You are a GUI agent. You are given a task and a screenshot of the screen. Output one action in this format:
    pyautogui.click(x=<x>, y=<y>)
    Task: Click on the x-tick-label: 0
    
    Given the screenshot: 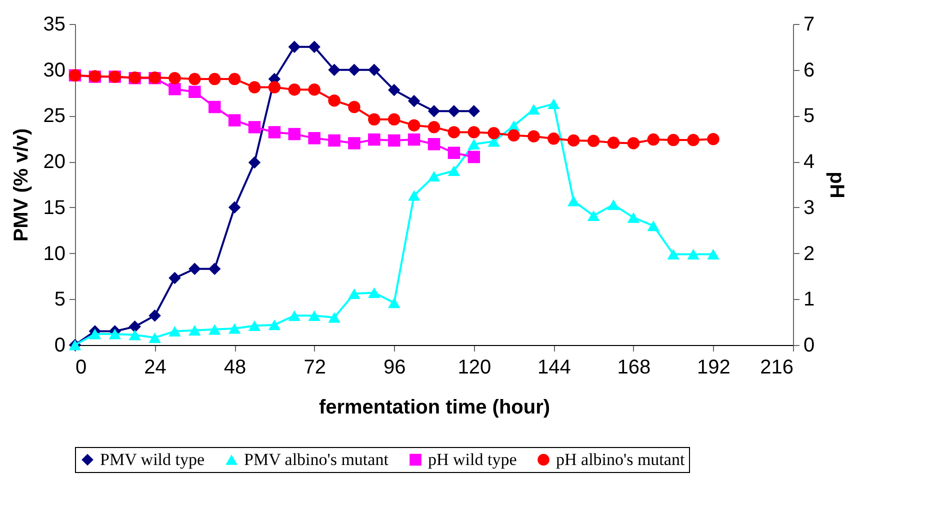 What is the action you would take?
    pyautogui.click(x=81, y=367)
    